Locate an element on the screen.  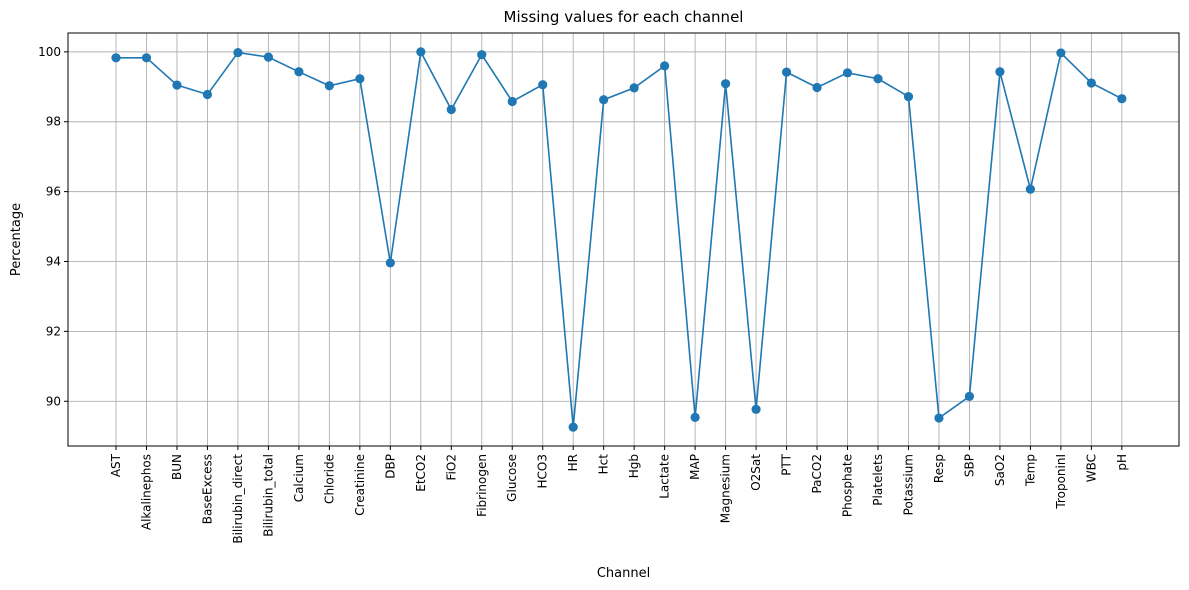
x-tick-label: PaCO2 is located at coordinates (817, 474).